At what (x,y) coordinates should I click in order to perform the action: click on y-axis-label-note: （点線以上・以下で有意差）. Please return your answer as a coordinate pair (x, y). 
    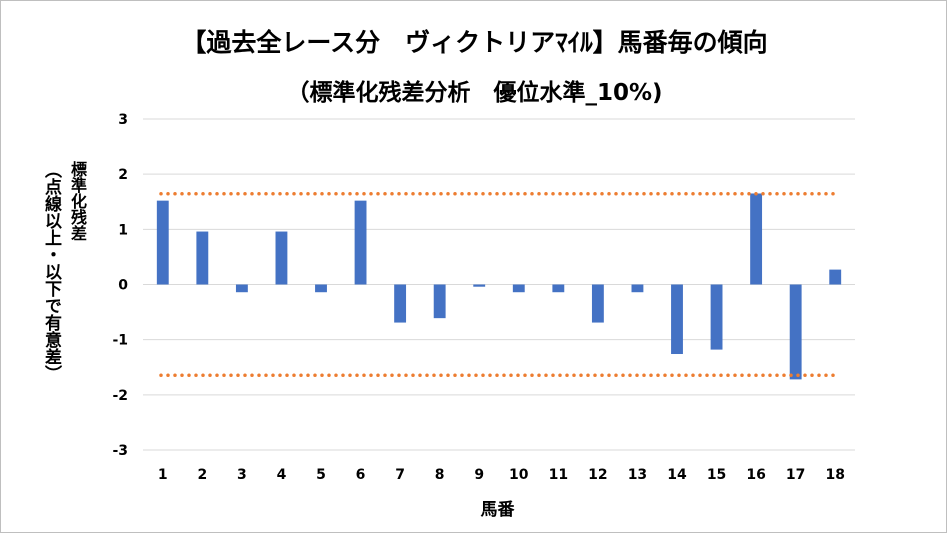
    Looking at the image, I should click on (51, 271).